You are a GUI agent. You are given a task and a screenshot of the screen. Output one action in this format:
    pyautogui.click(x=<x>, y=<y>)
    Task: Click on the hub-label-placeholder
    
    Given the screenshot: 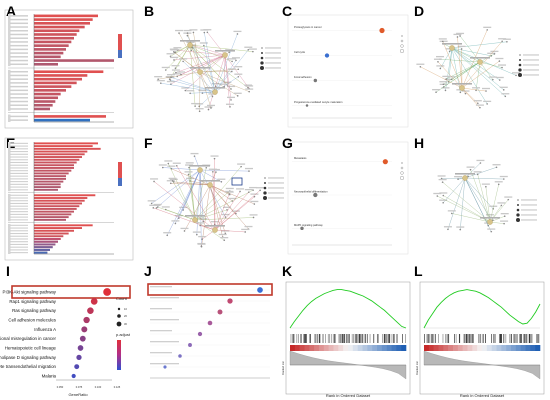 What is the action you would take?
    pyautogui.click(x=200, y=166)
    